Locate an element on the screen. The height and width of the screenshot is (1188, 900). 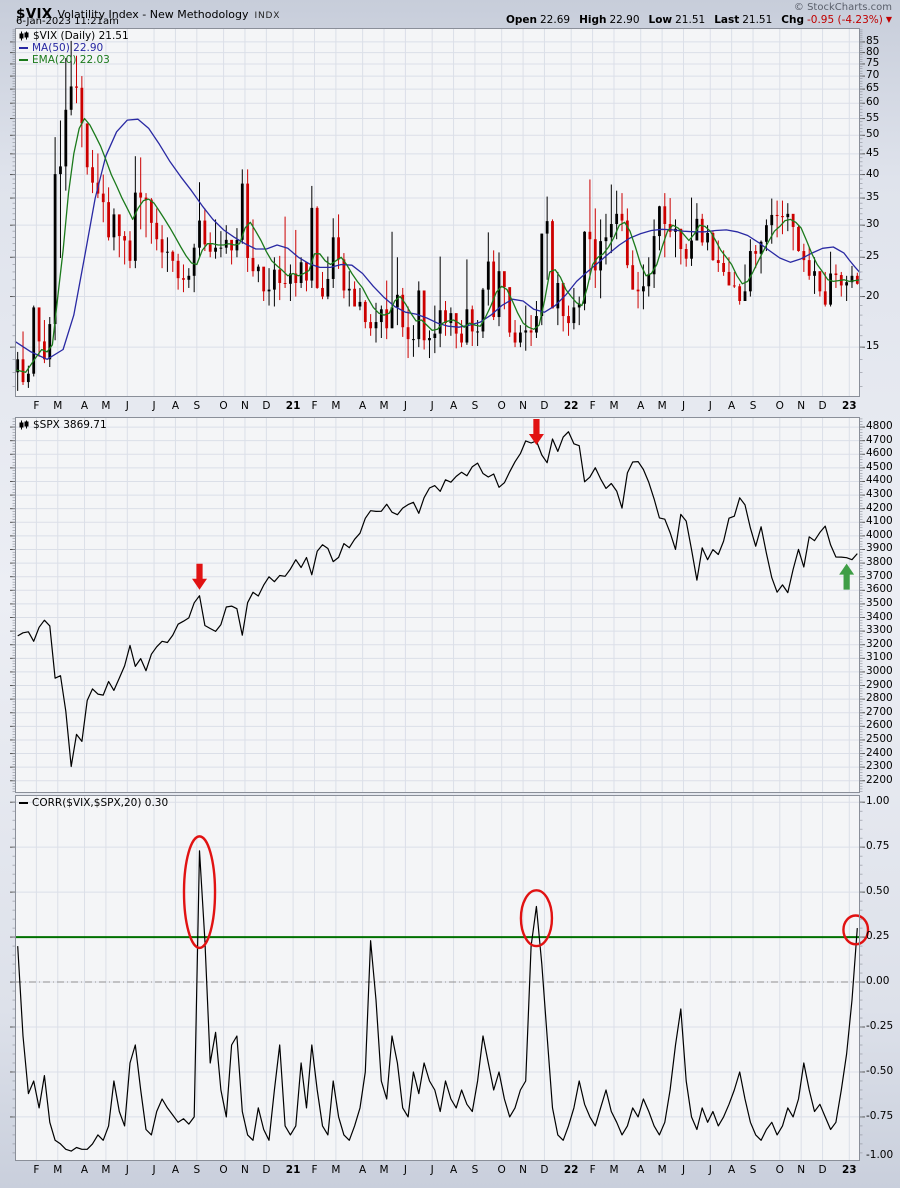
y-axis-label: 0.50 is located at coordinates (878, 891).